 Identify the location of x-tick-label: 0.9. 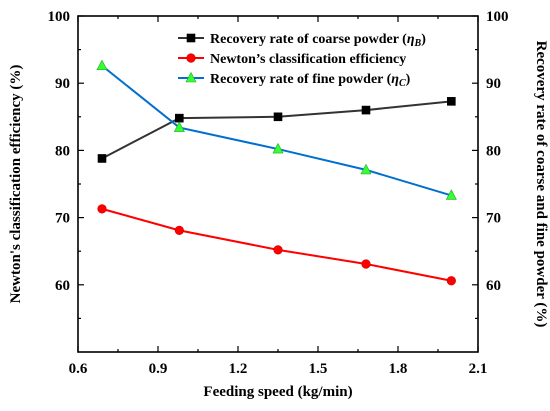
(158, 369).